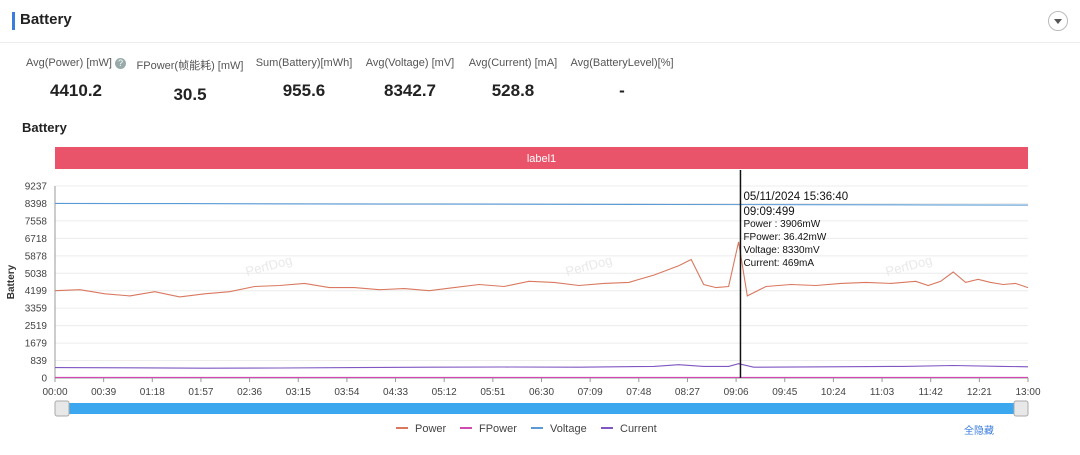 The image size is (1080, 455). I want to click on stat-value: 8342.7, so click(410, 90).